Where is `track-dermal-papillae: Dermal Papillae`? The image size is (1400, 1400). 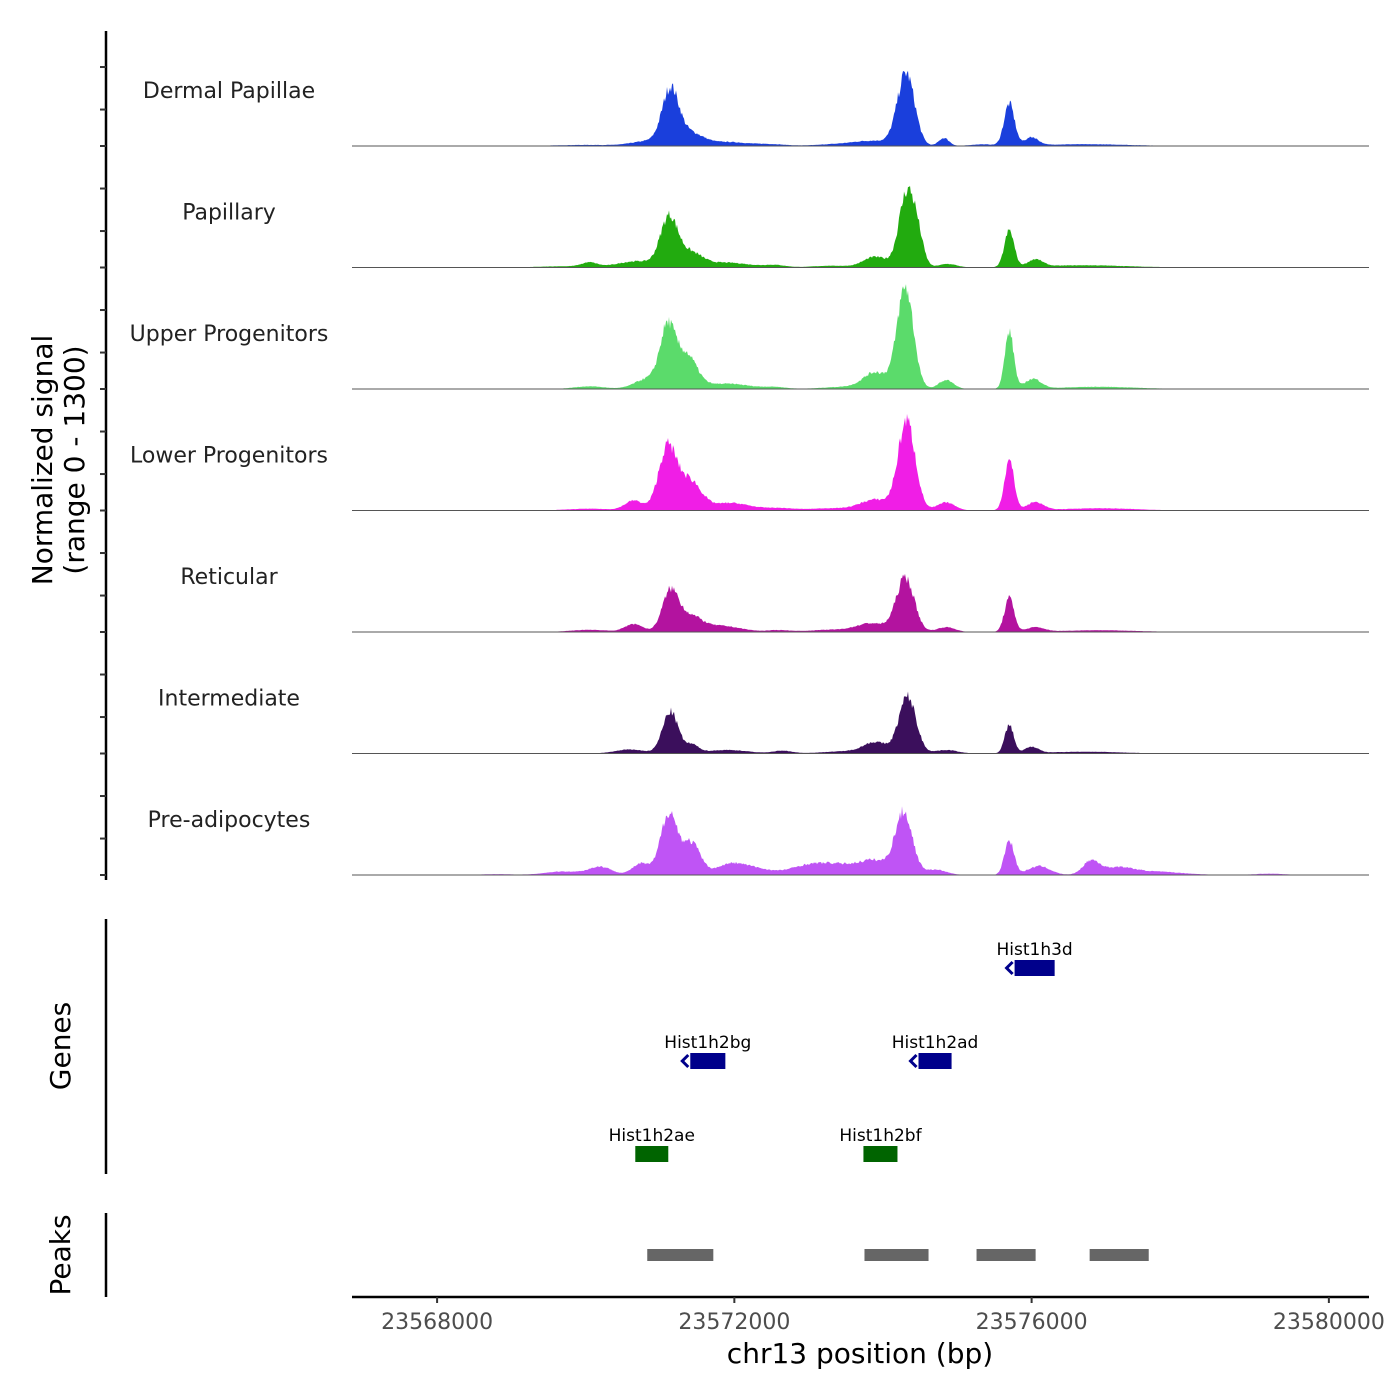
track-dermal-papillae: Dermal Papillae is located at coordinates (756, 108).